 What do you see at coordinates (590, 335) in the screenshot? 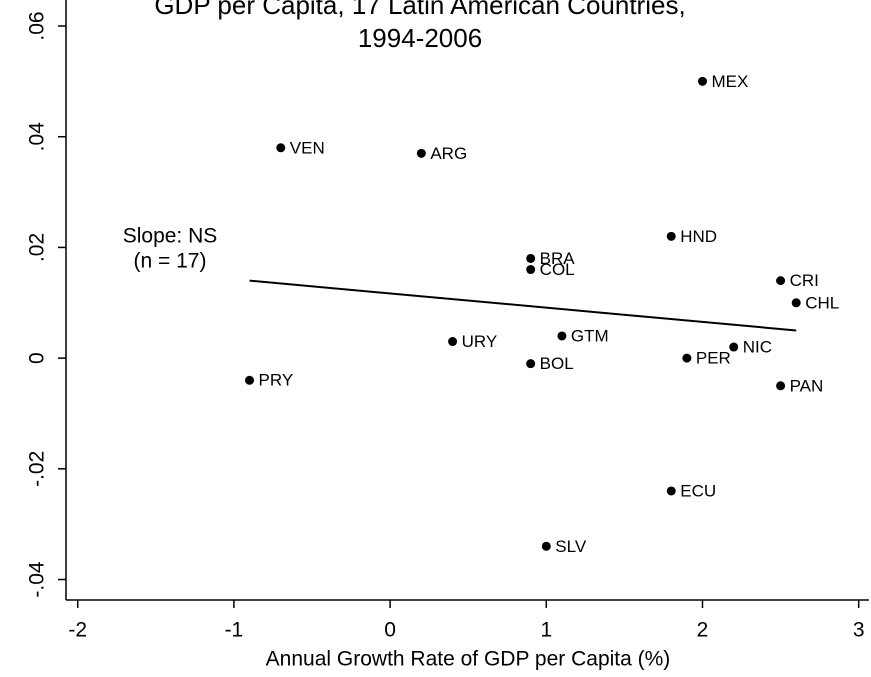
I see `point-label: GTM` at bounding box center [590, 335].